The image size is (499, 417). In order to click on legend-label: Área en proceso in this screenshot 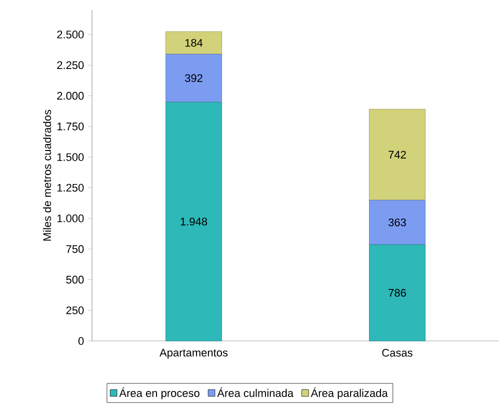, I will do `click(159, 393)`.